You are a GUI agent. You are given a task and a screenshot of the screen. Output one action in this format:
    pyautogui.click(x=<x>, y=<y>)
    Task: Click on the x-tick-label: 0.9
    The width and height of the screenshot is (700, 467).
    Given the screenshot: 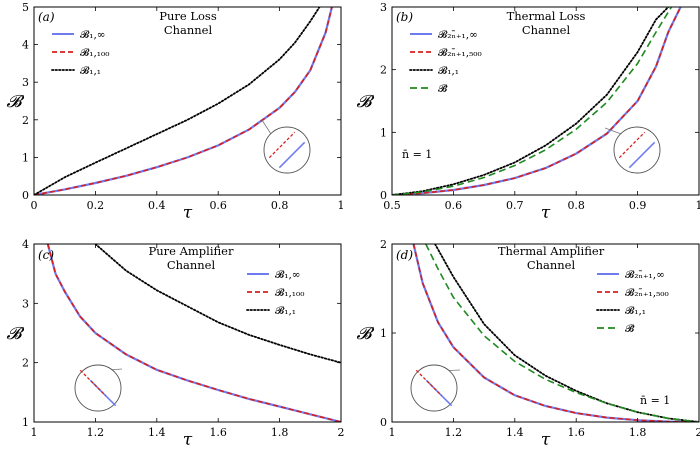 What is the action you would take?
    pyautogui.click(x=638, y=205)
    